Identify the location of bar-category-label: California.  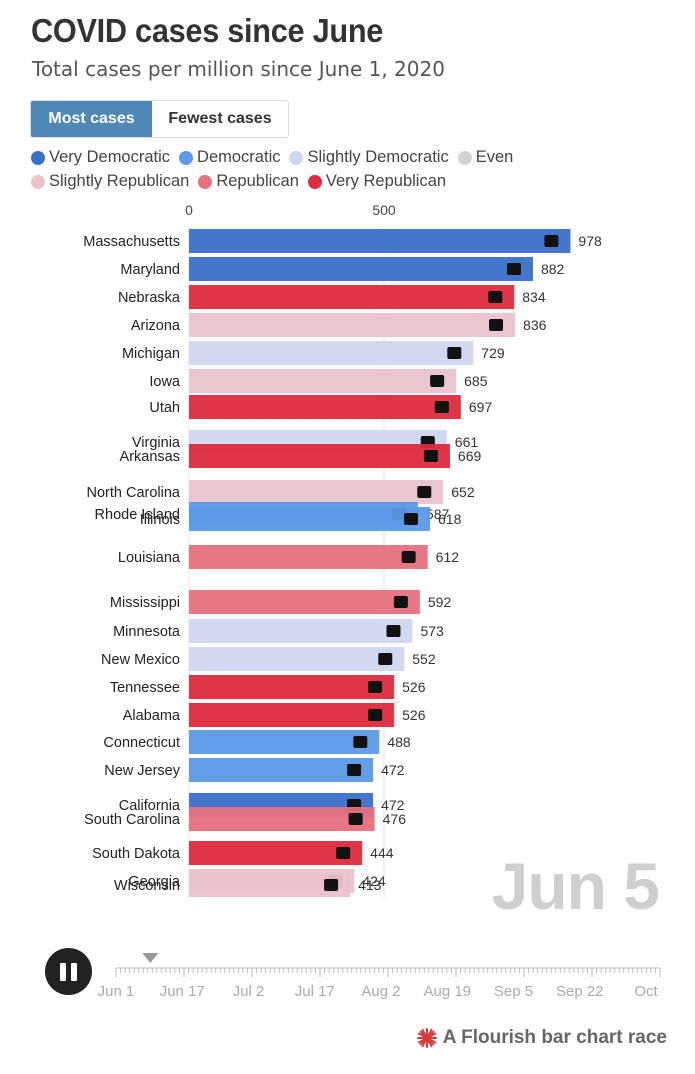
(150, 806).